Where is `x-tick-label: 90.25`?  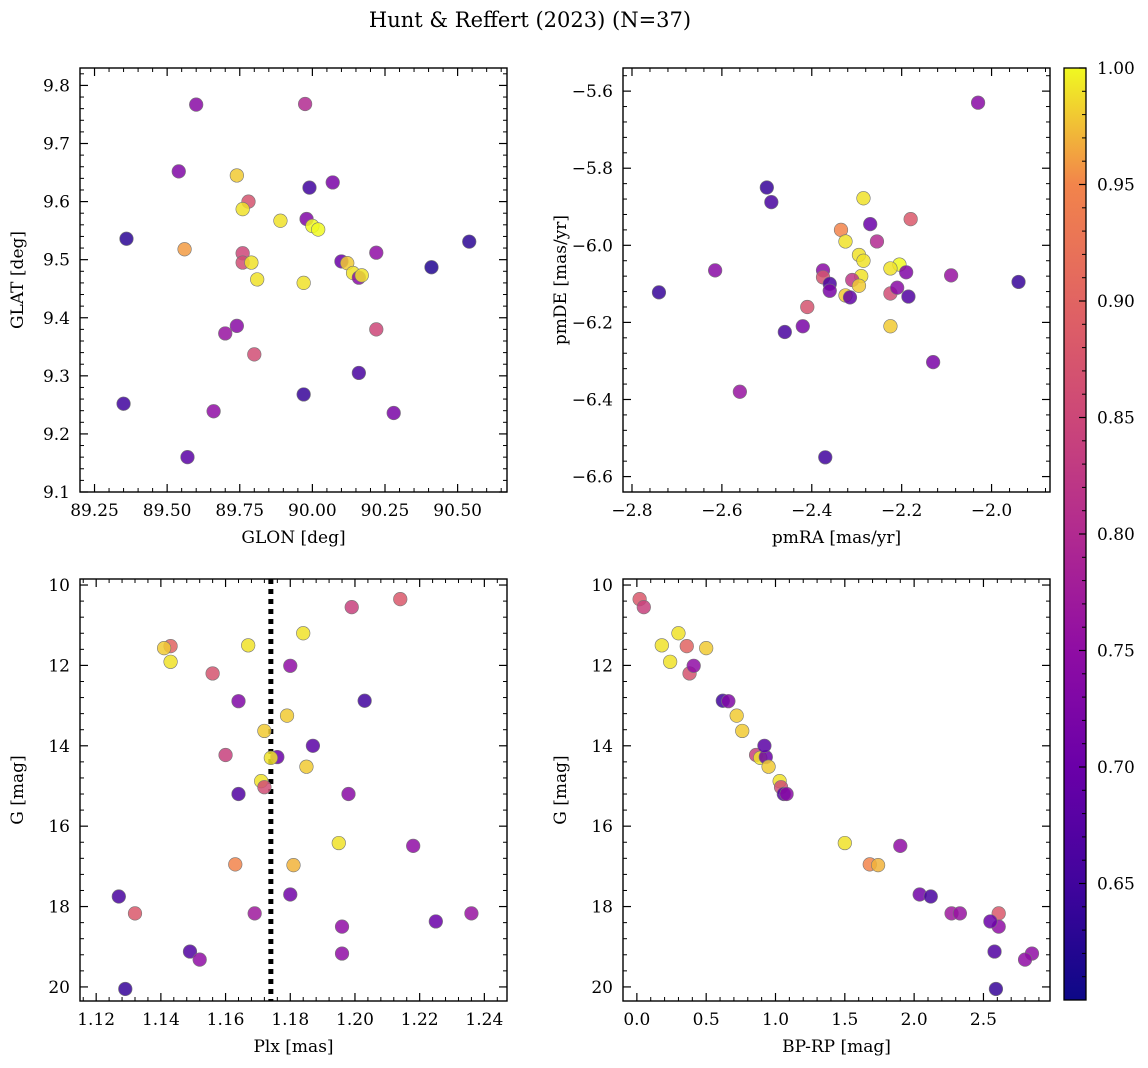 x-tick-label: 90.25 is located at coordinates (385, 511).